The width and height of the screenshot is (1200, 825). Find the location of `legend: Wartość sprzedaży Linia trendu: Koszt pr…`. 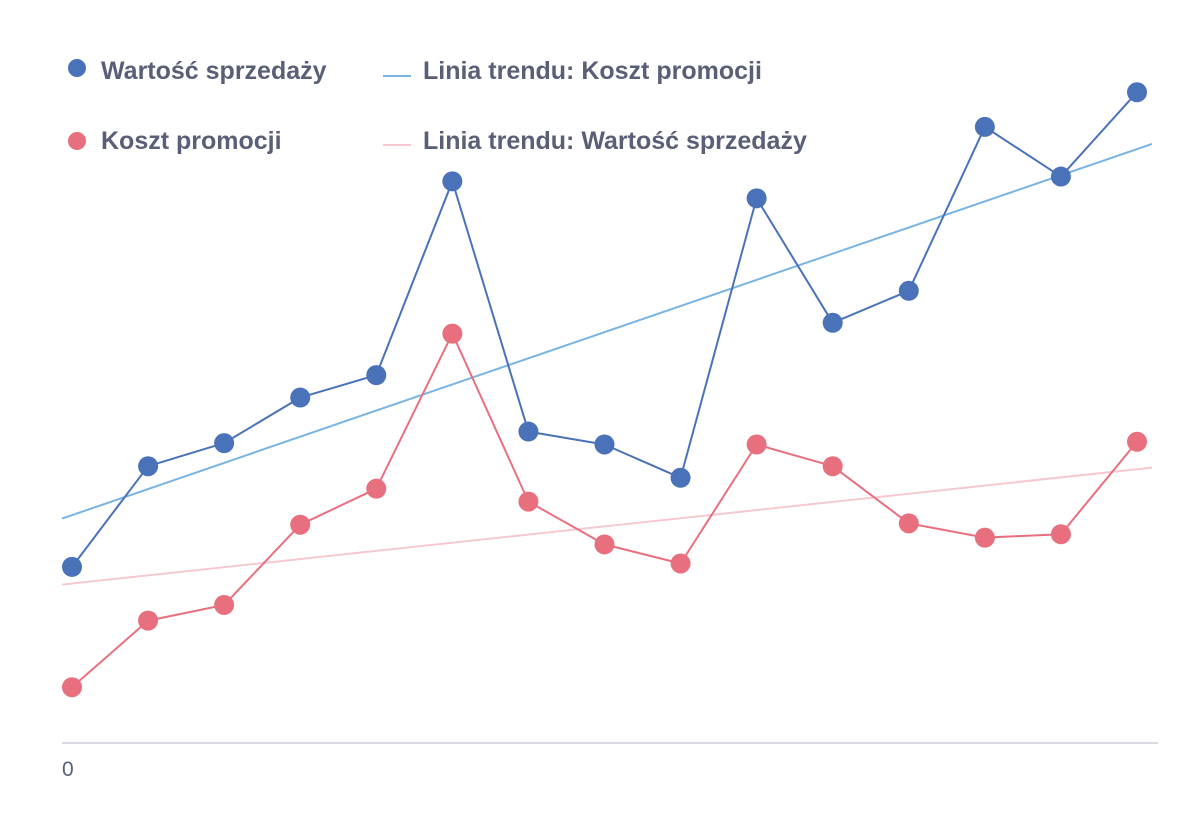

legend: Wartość sprzedaży Linia trendu: Koszt pr… is located at coordinates (437, 106).